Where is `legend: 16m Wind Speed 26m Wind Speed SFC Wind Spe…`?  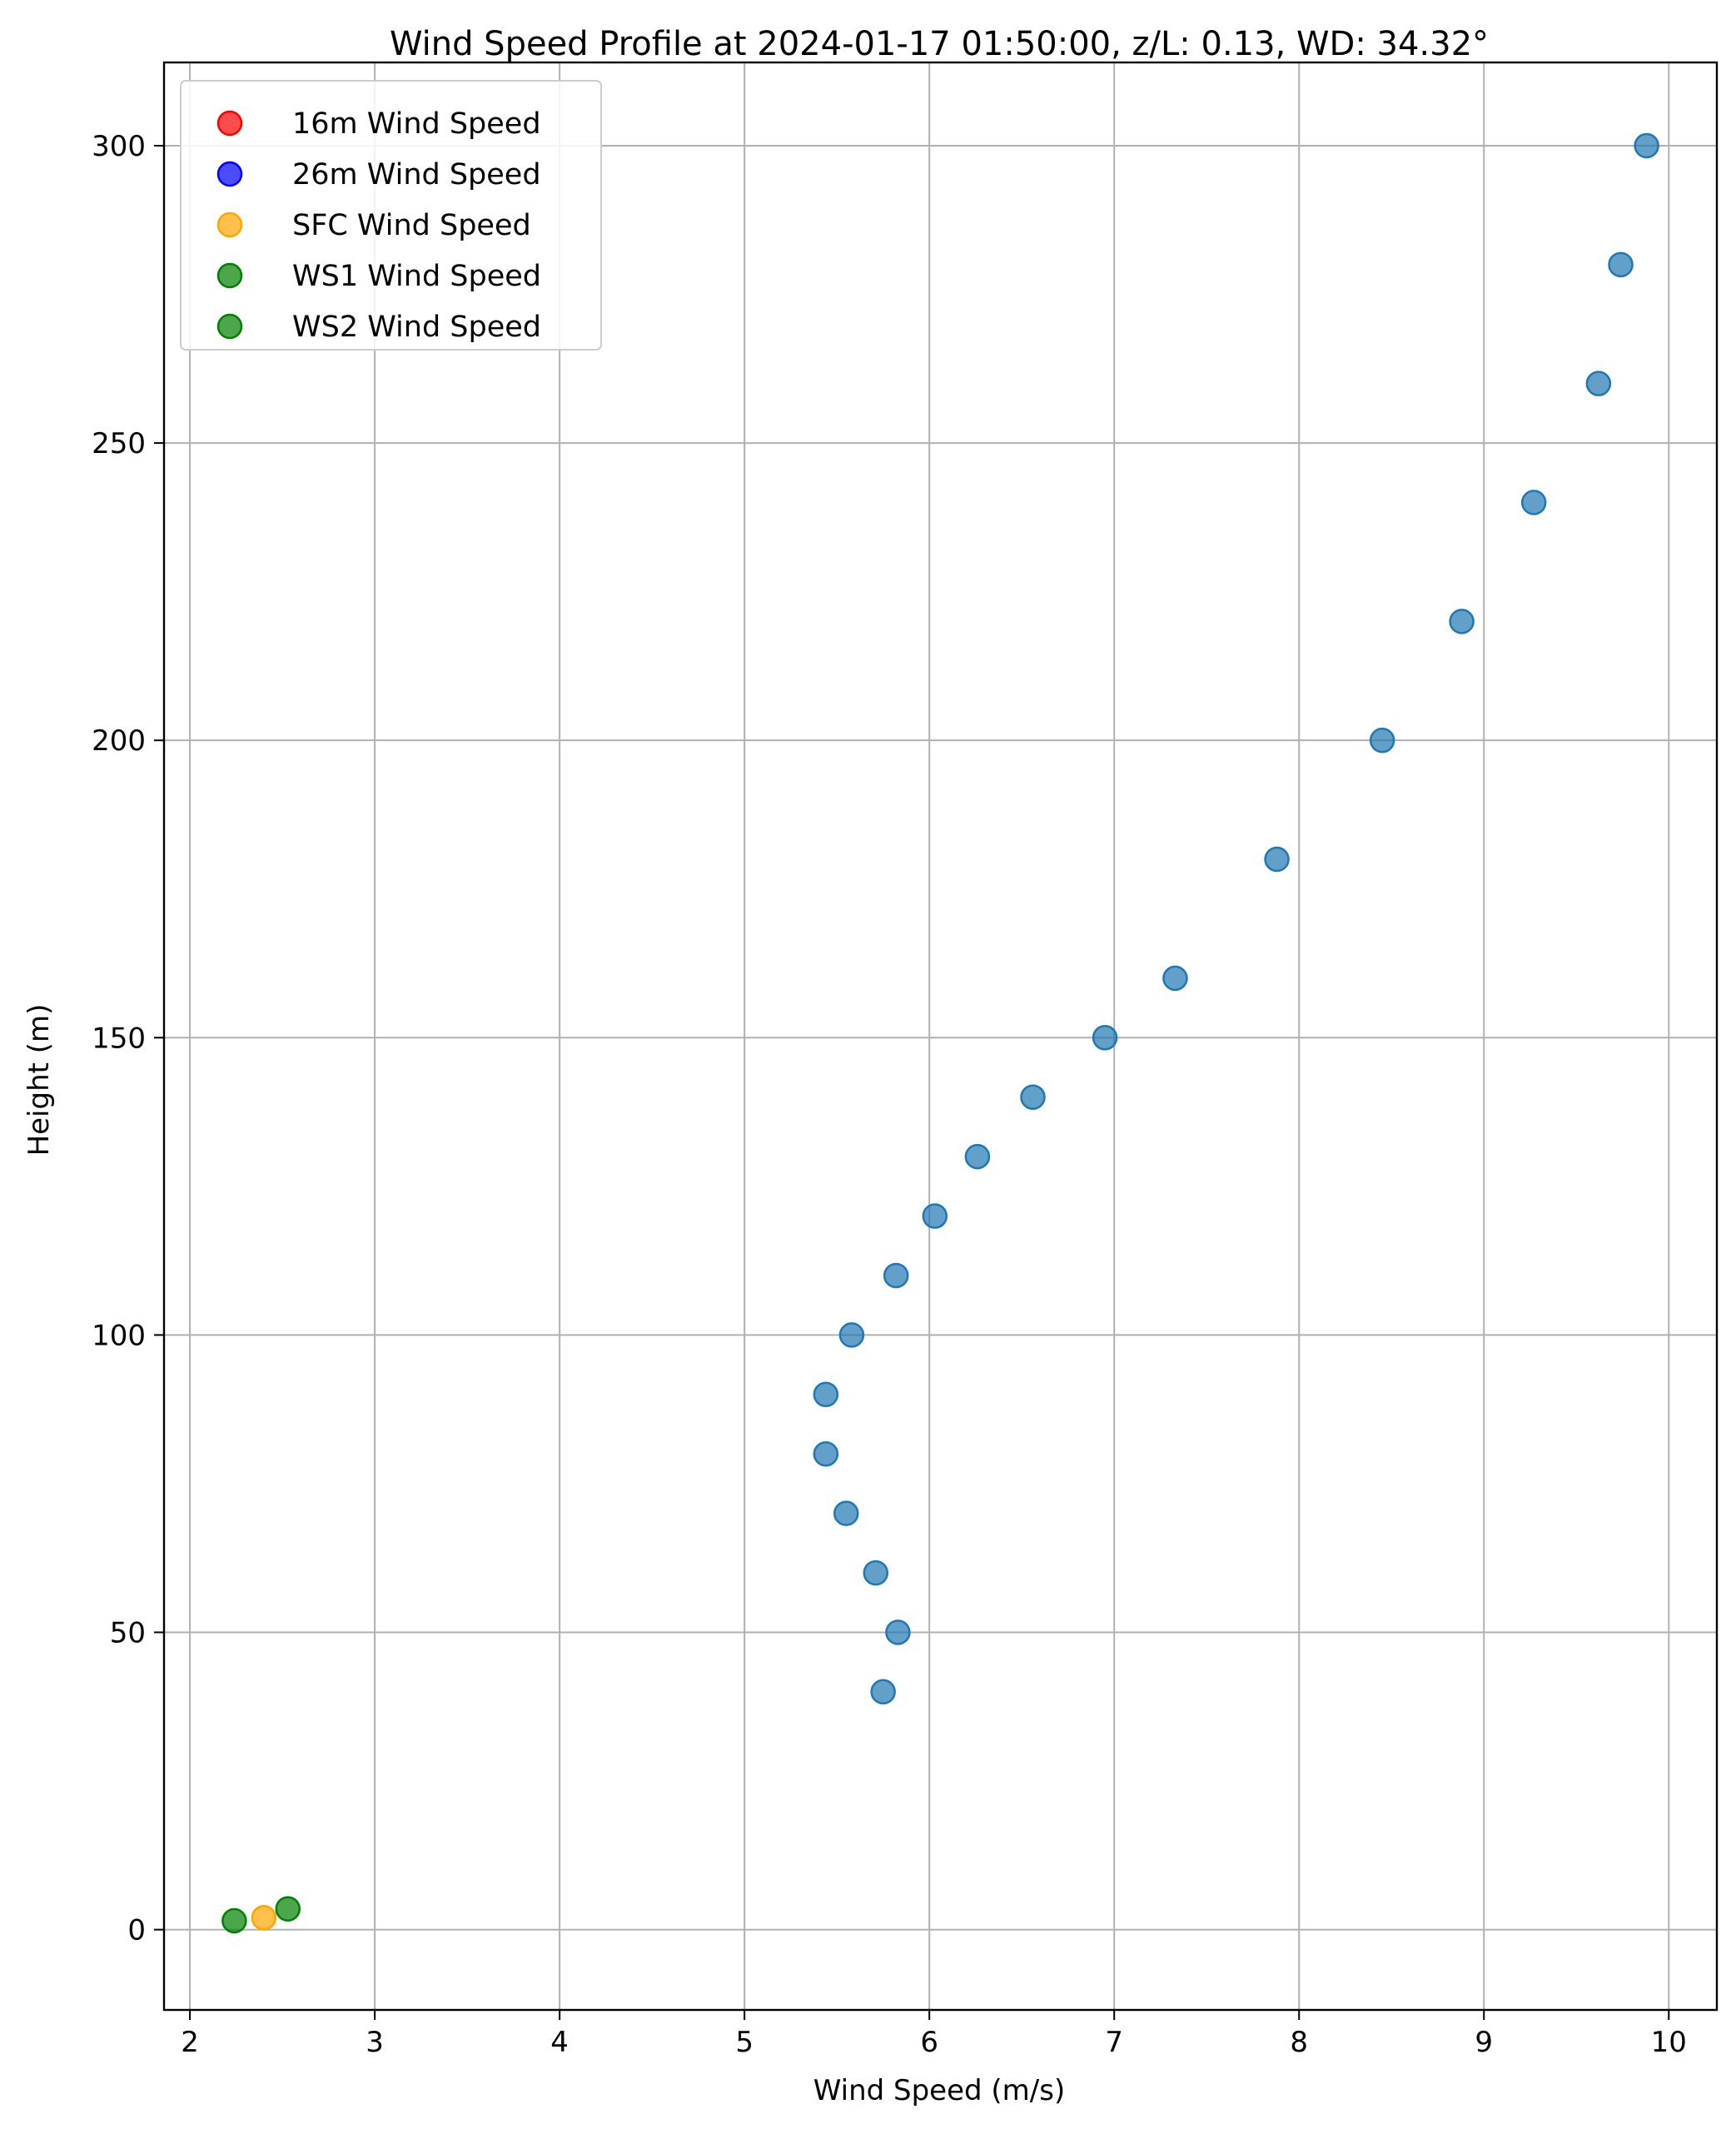 legend: 16m Wind Speed 26m Wind Speed SFC Wind Spe… is located at coordinates (391, 215).